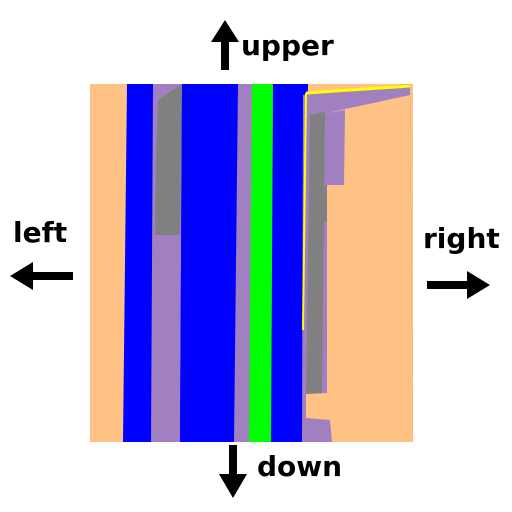 Image resolution: width=512 pixels, height=512 pixels. Describe the element at coordinates (358, 89) in the screenshot. I see `edge-line` at that location.